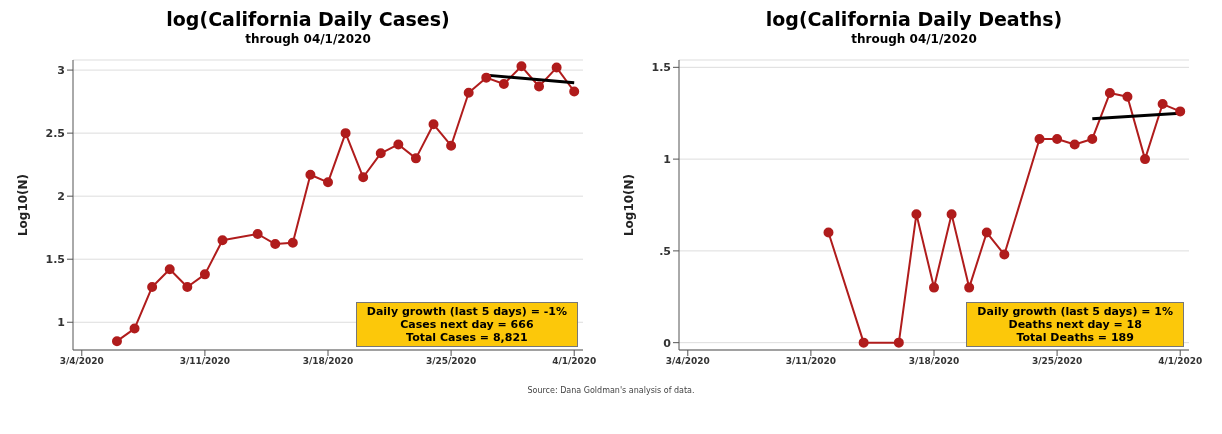 The image size is (1222, 434). I want to click on note-box: Daily growth (last 5 days) = 1% Deaths next day = 18 Total Deaths = 189, so click(1075, 324).